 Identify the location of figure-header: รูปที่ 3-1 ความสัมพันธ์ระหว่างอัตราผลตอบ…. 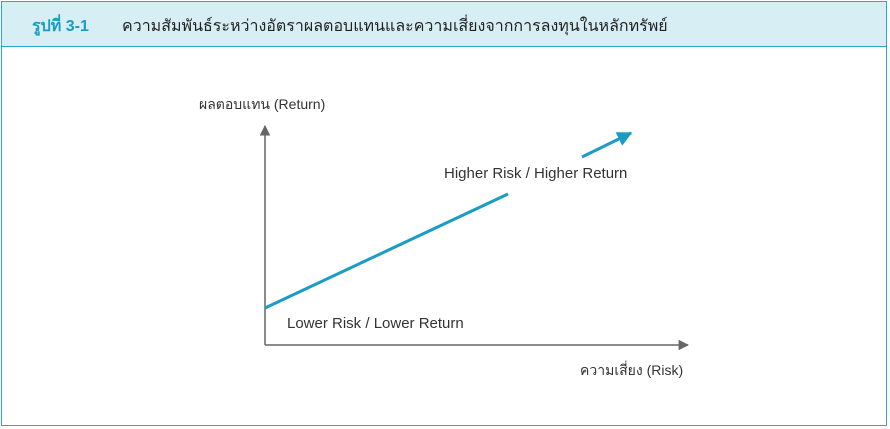
(444, 24).